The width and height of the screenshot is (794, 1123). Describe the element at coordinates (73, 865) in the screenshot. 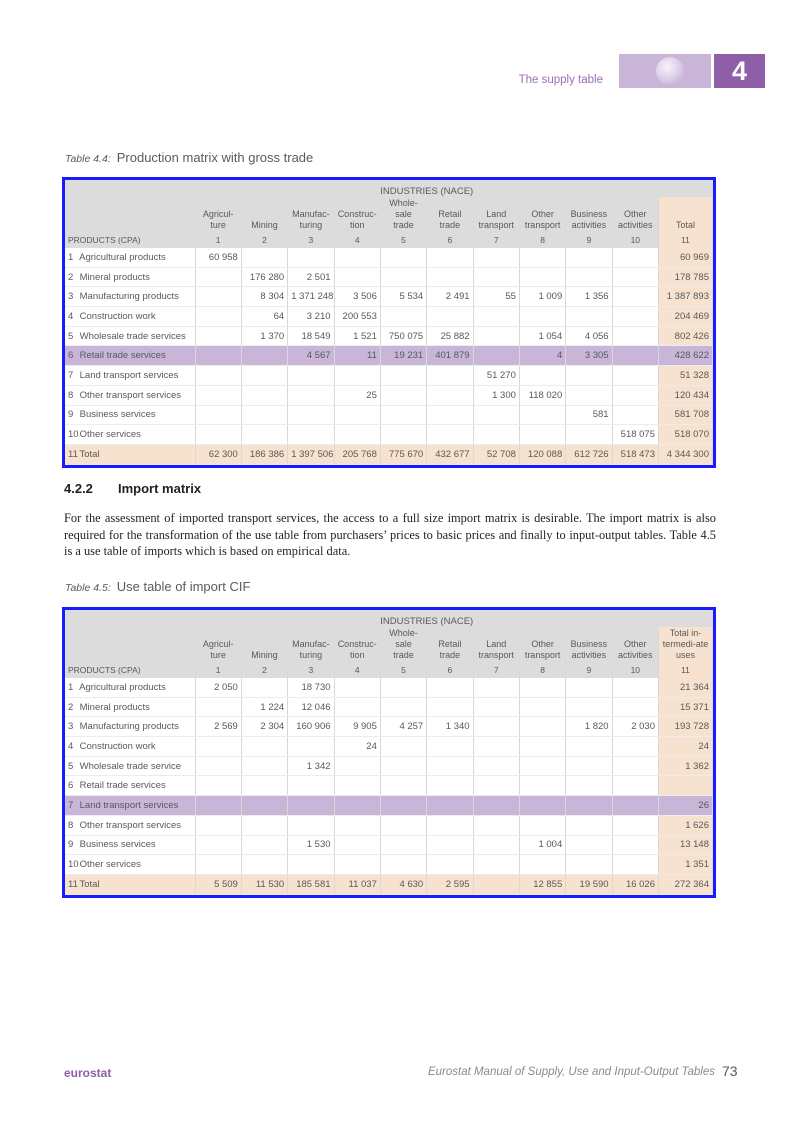

I see `row-code: 10` at that location.